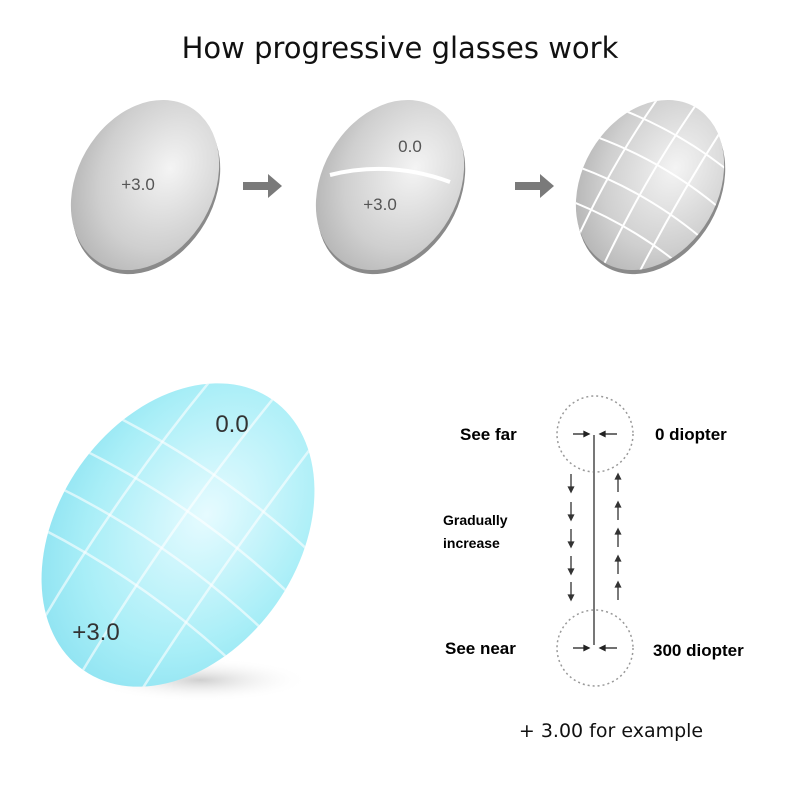  What do you see at coordinates (595, 541) in the screenshot?
I see `focus-arrows` at bounding box center [595, 541].